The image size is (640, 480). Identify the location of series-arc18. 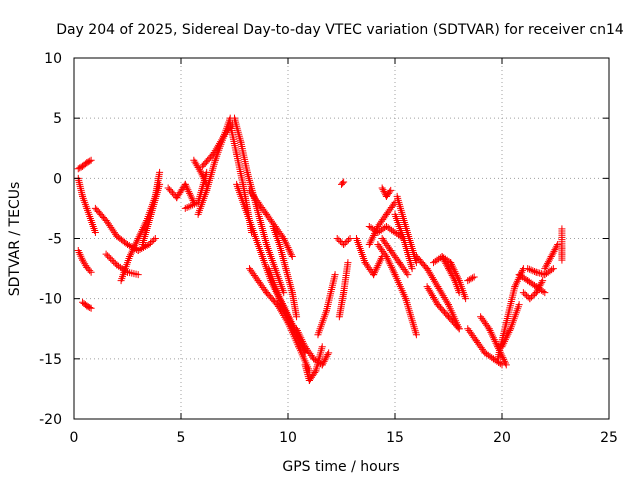
(270, 223).